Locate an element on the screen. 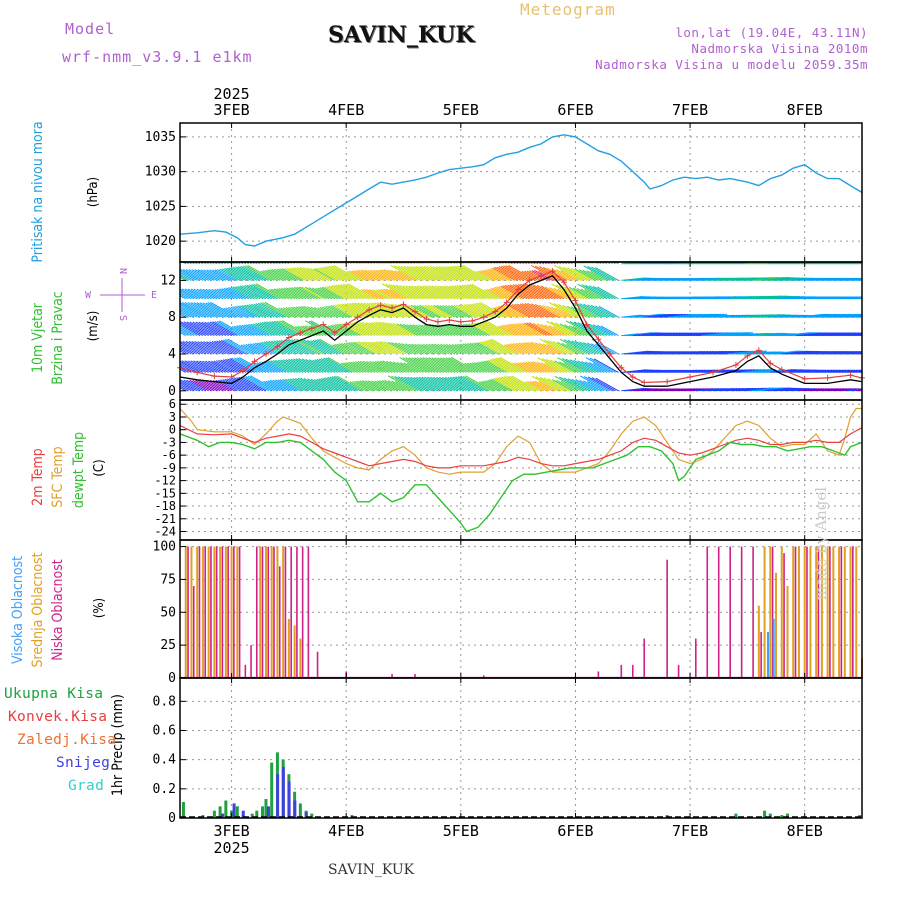 This screenshot has height=900, width=900. bottom-date-label: 3FEB is located at coordinates (232, 831).